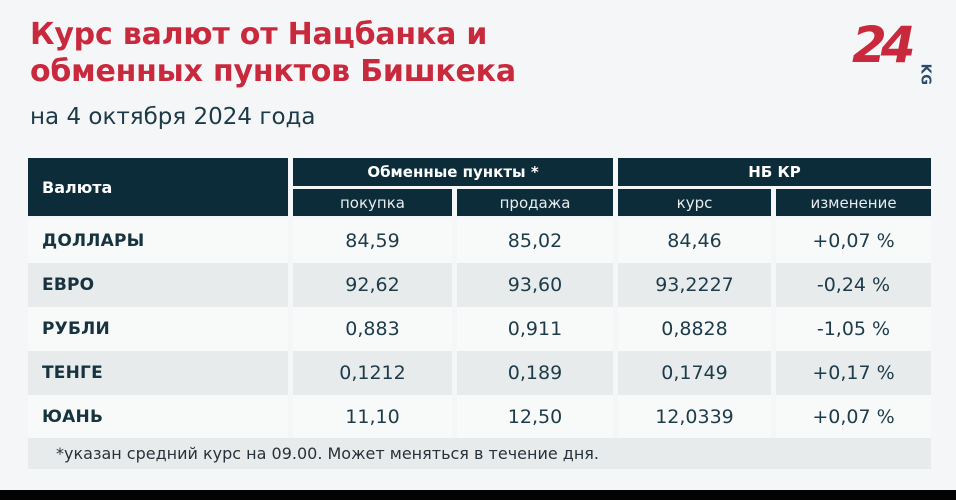 The width and height of the screenshot is (956, 500). I want to click on column-header-rate: курс, so click(694, 202).